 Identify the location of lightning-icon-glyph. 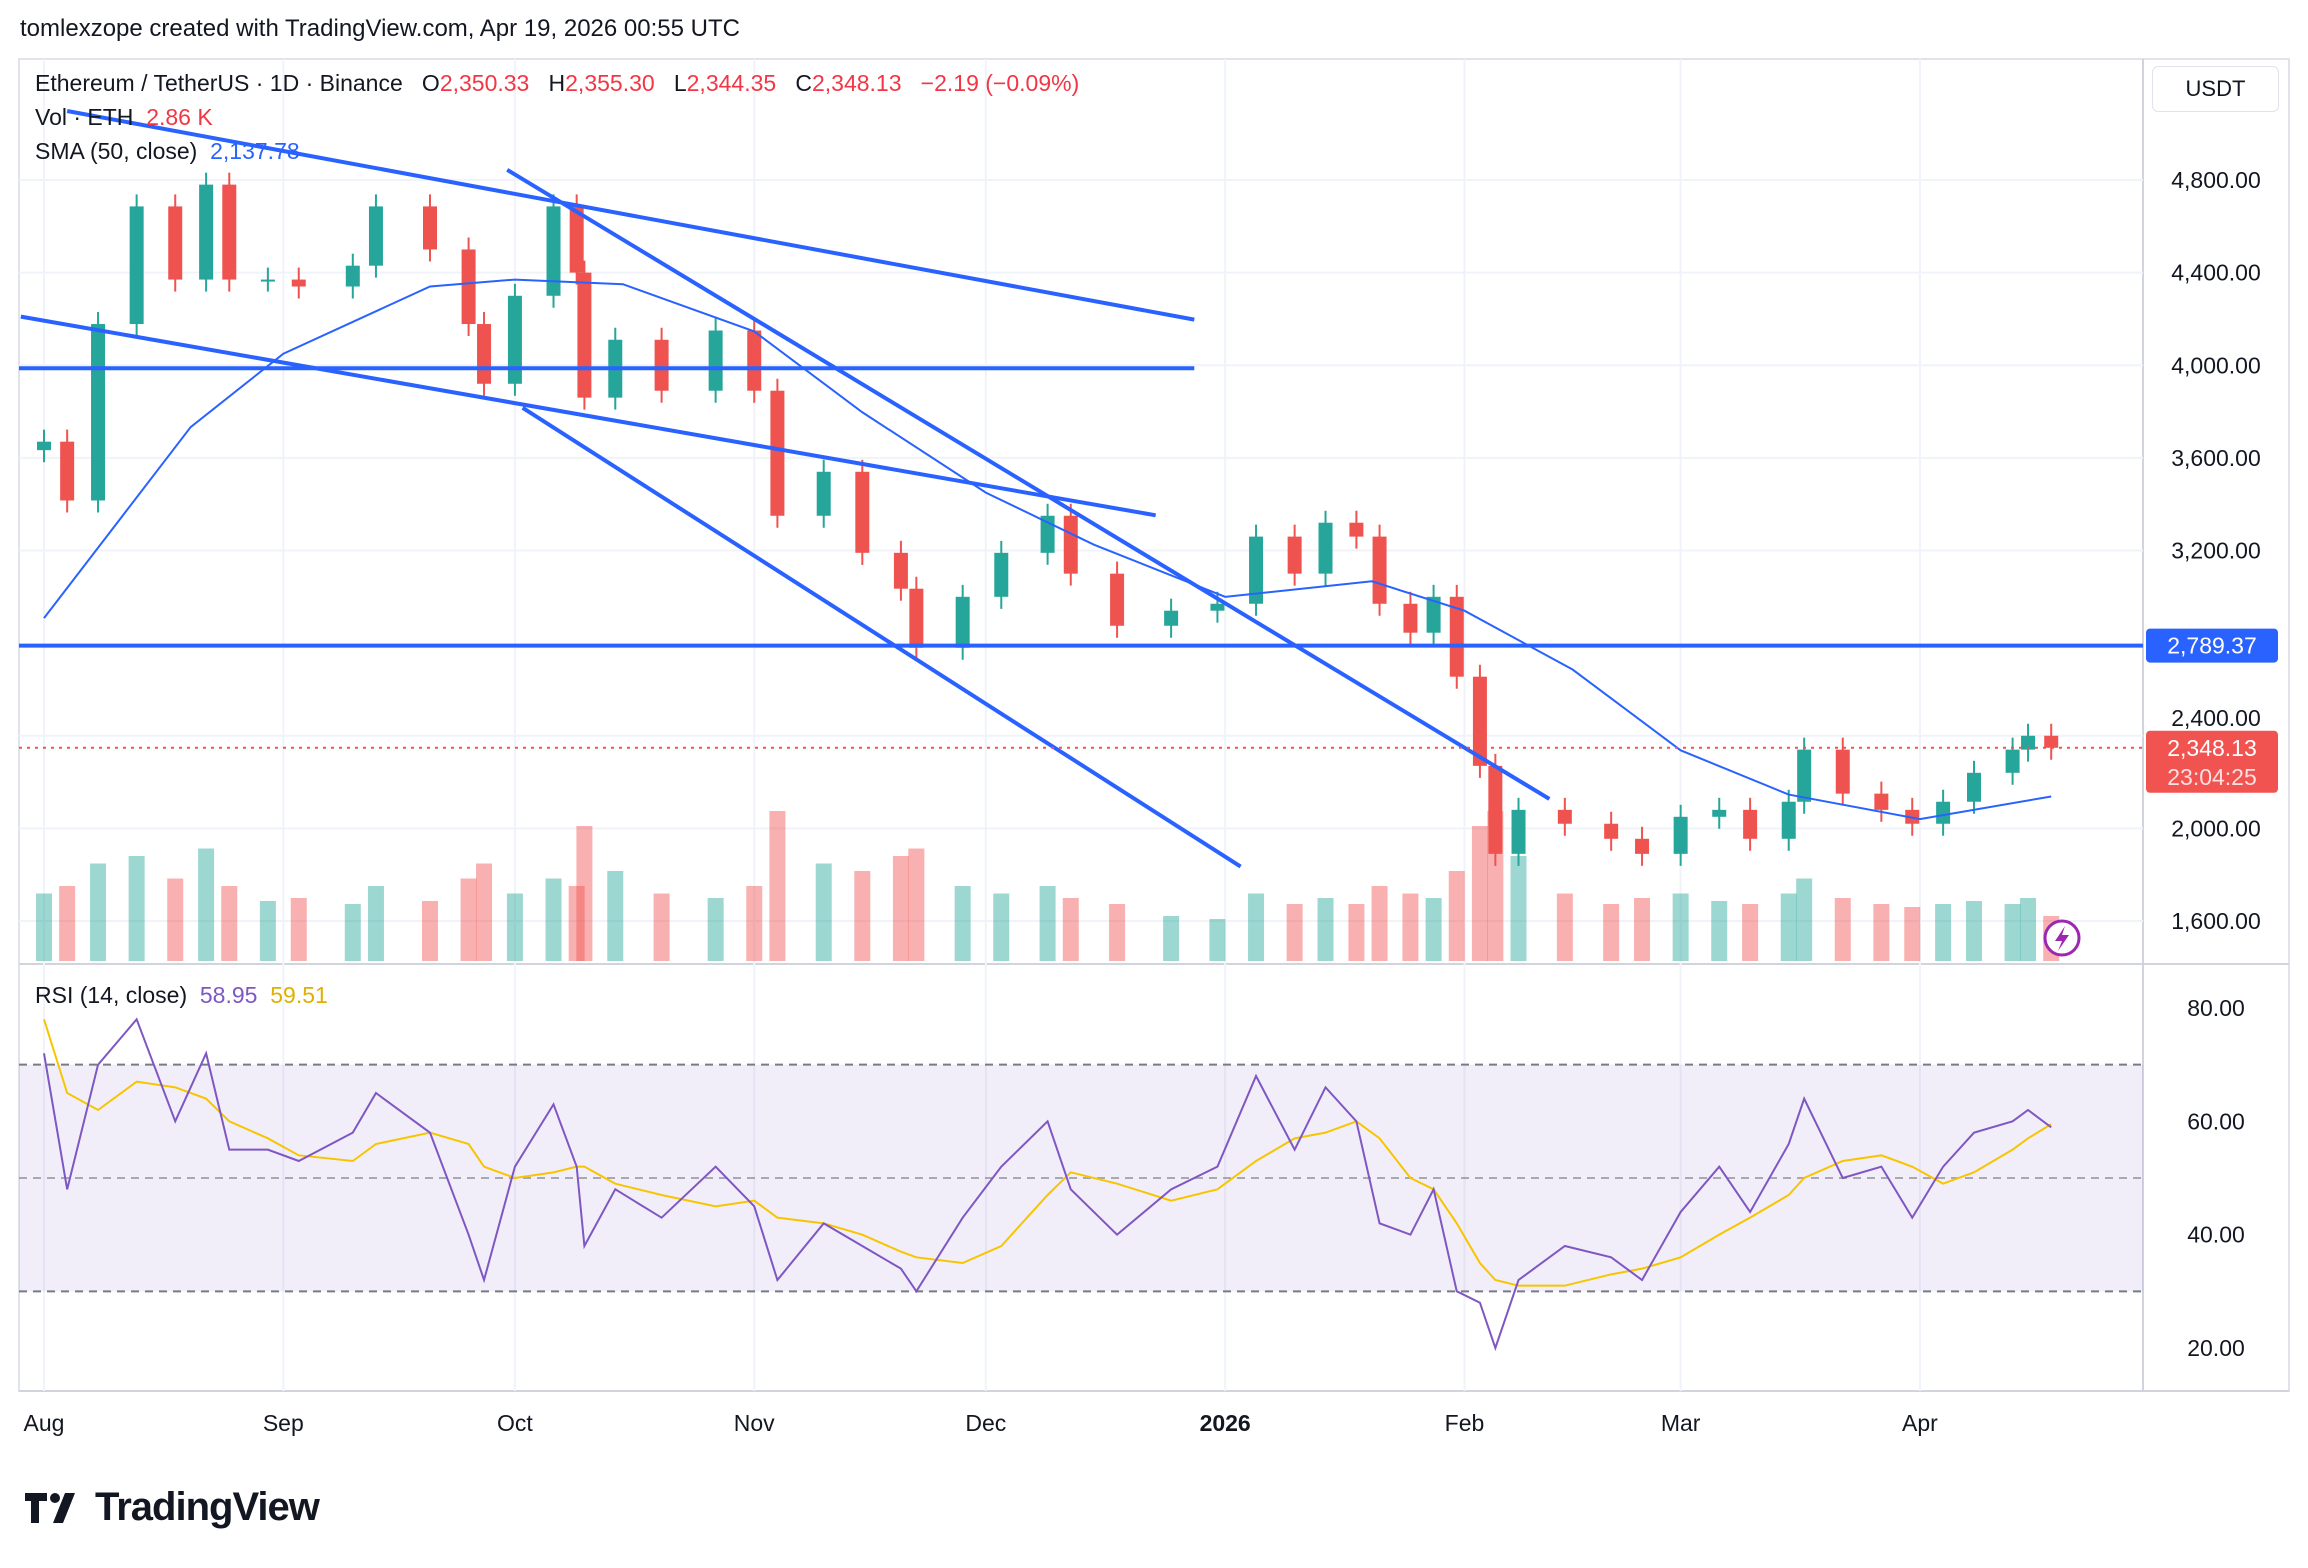
(2062, 938).